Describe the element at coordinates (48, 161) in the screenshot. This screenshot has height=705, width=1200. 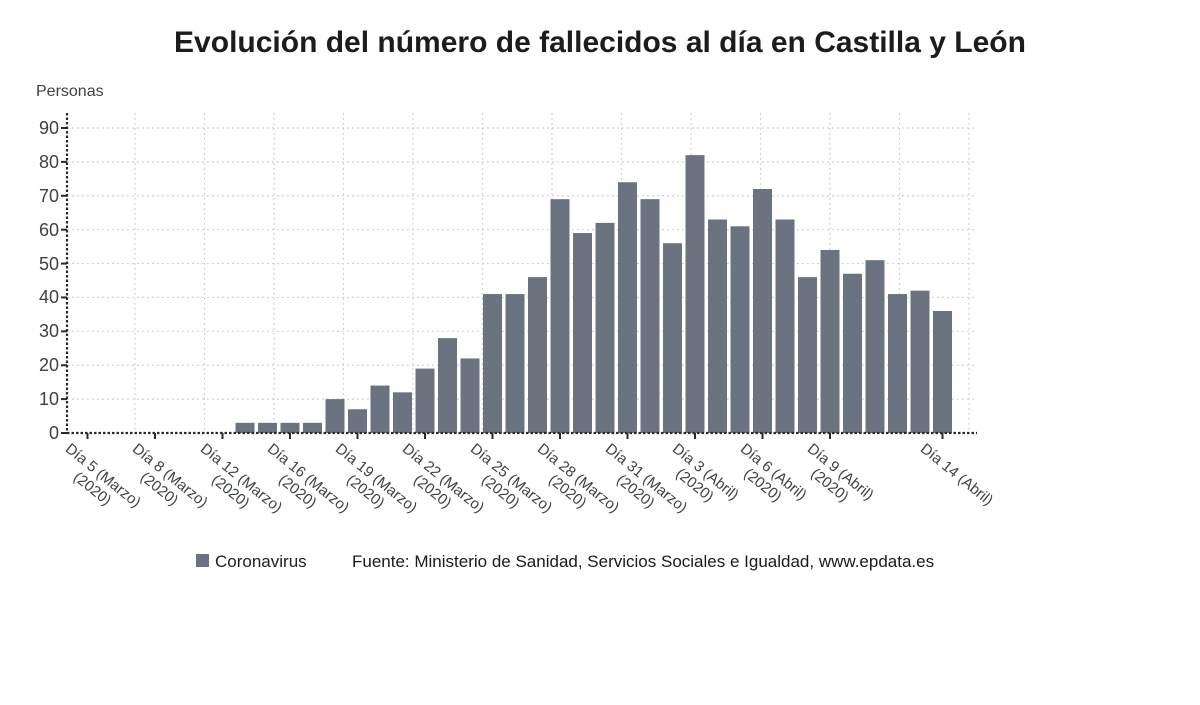
I see `y-tick-label: 80` at that location.